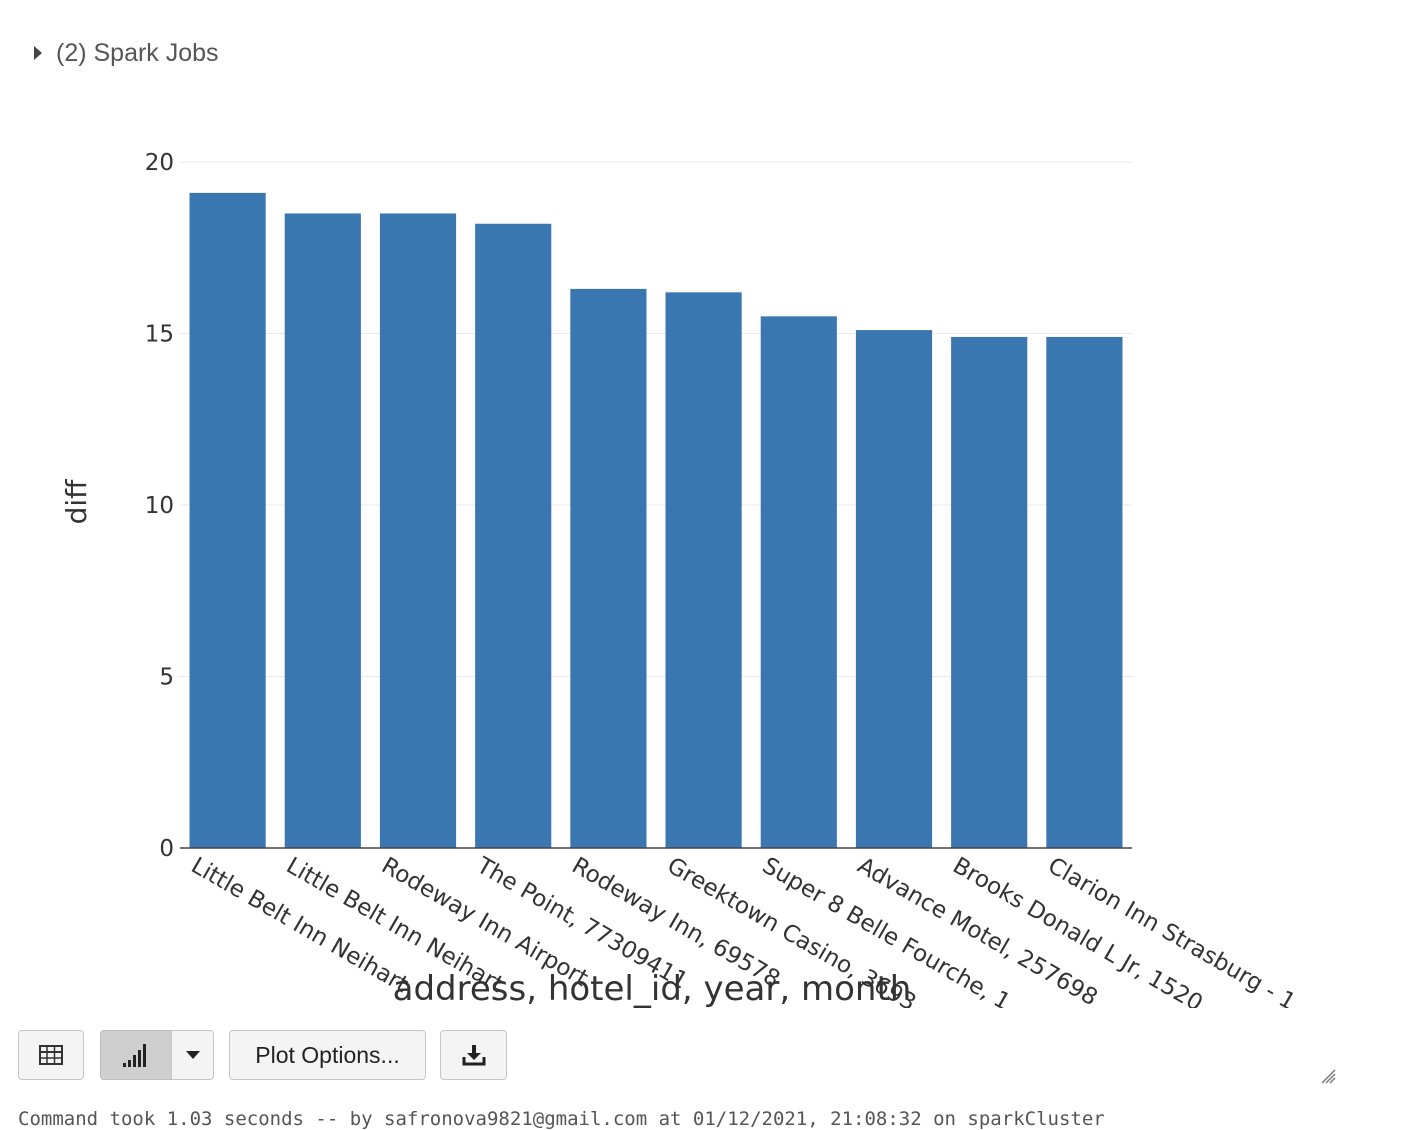  I want to click on table-icon, so click(51, 1055).